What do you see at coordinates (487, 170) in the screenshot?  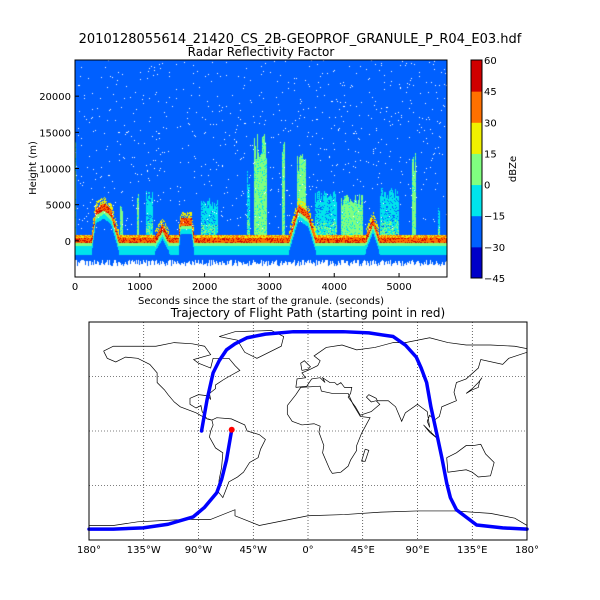 I see `colorbar: −45 −30 −15 0 15 30 45 60` at bounding box center [487, 170].